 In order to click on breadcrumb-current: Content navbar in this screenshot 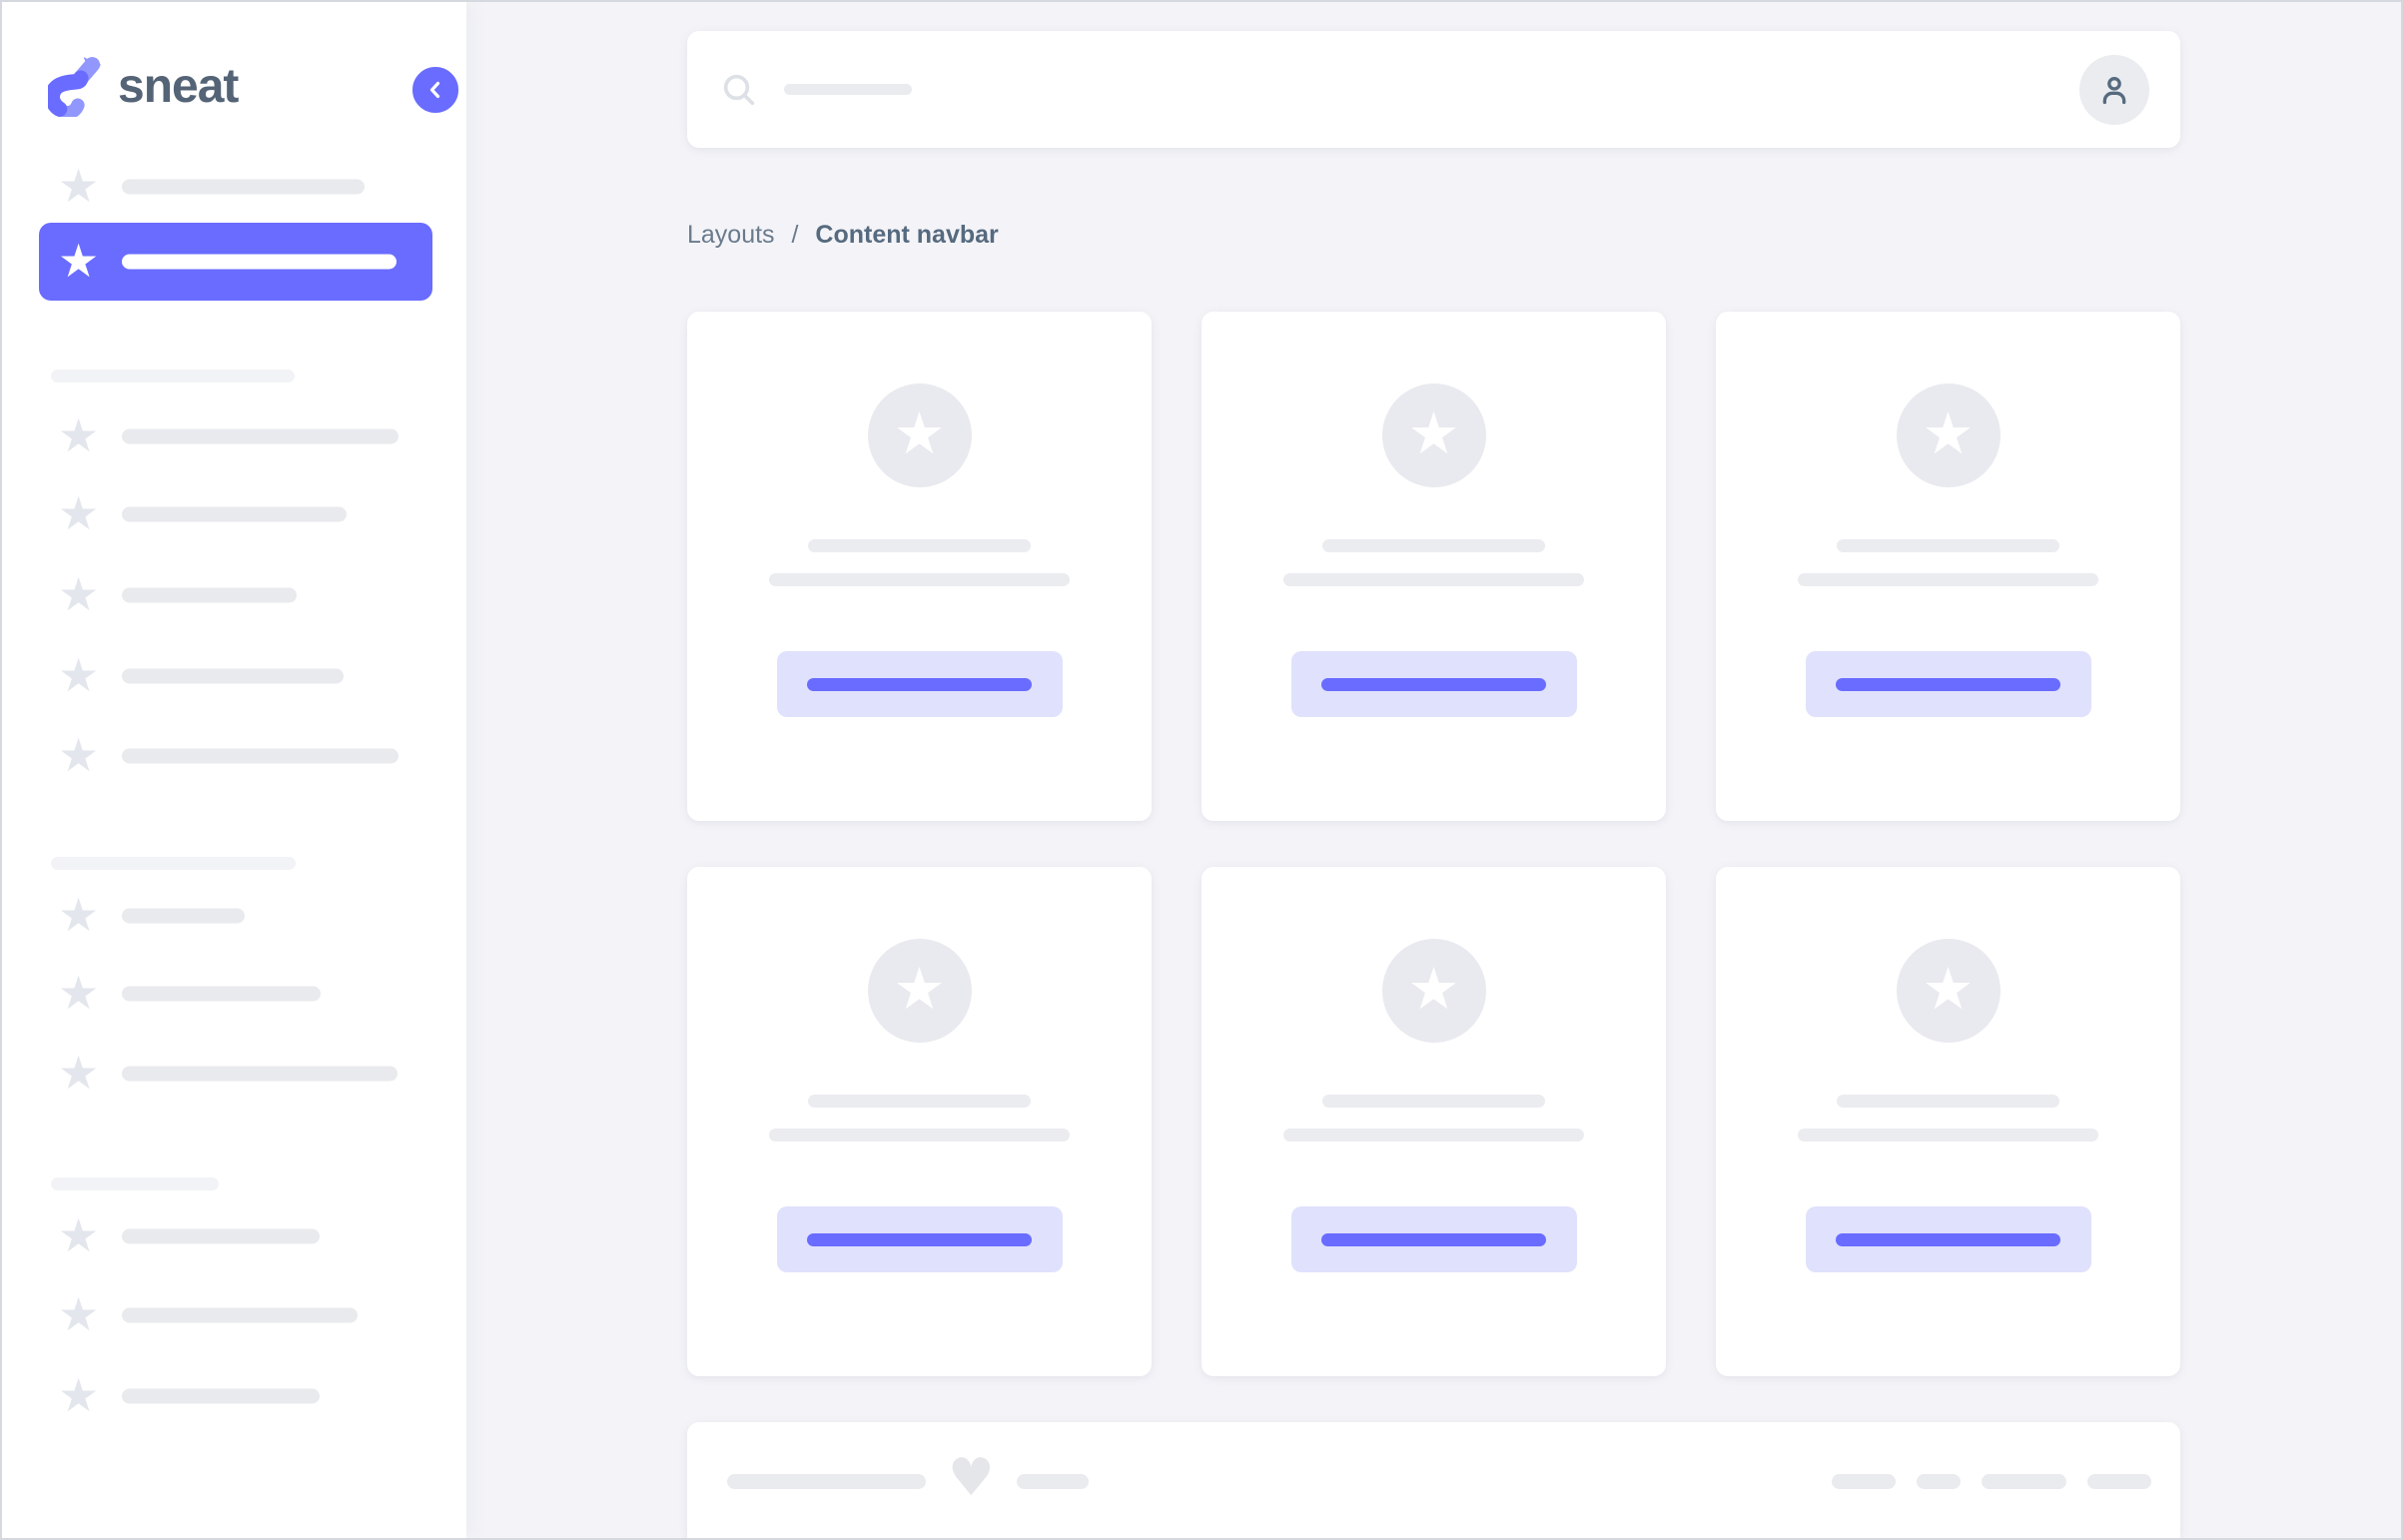, I will do `click(907, 235)`.